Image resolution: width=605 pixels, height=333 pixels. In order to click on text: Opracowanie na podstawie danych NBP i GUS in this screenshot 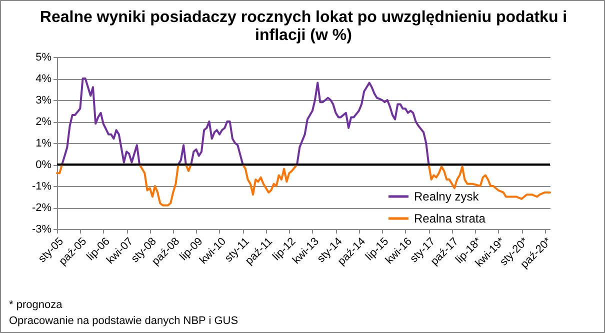, I will do `click(123, 321)`.